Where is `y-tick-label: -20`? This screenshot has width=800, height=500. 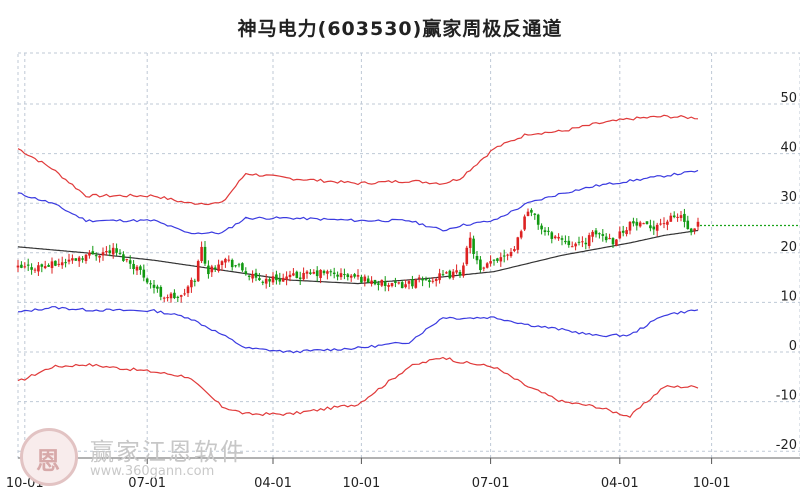
y-tick-label: -20 is located at coordinates (786, 445).